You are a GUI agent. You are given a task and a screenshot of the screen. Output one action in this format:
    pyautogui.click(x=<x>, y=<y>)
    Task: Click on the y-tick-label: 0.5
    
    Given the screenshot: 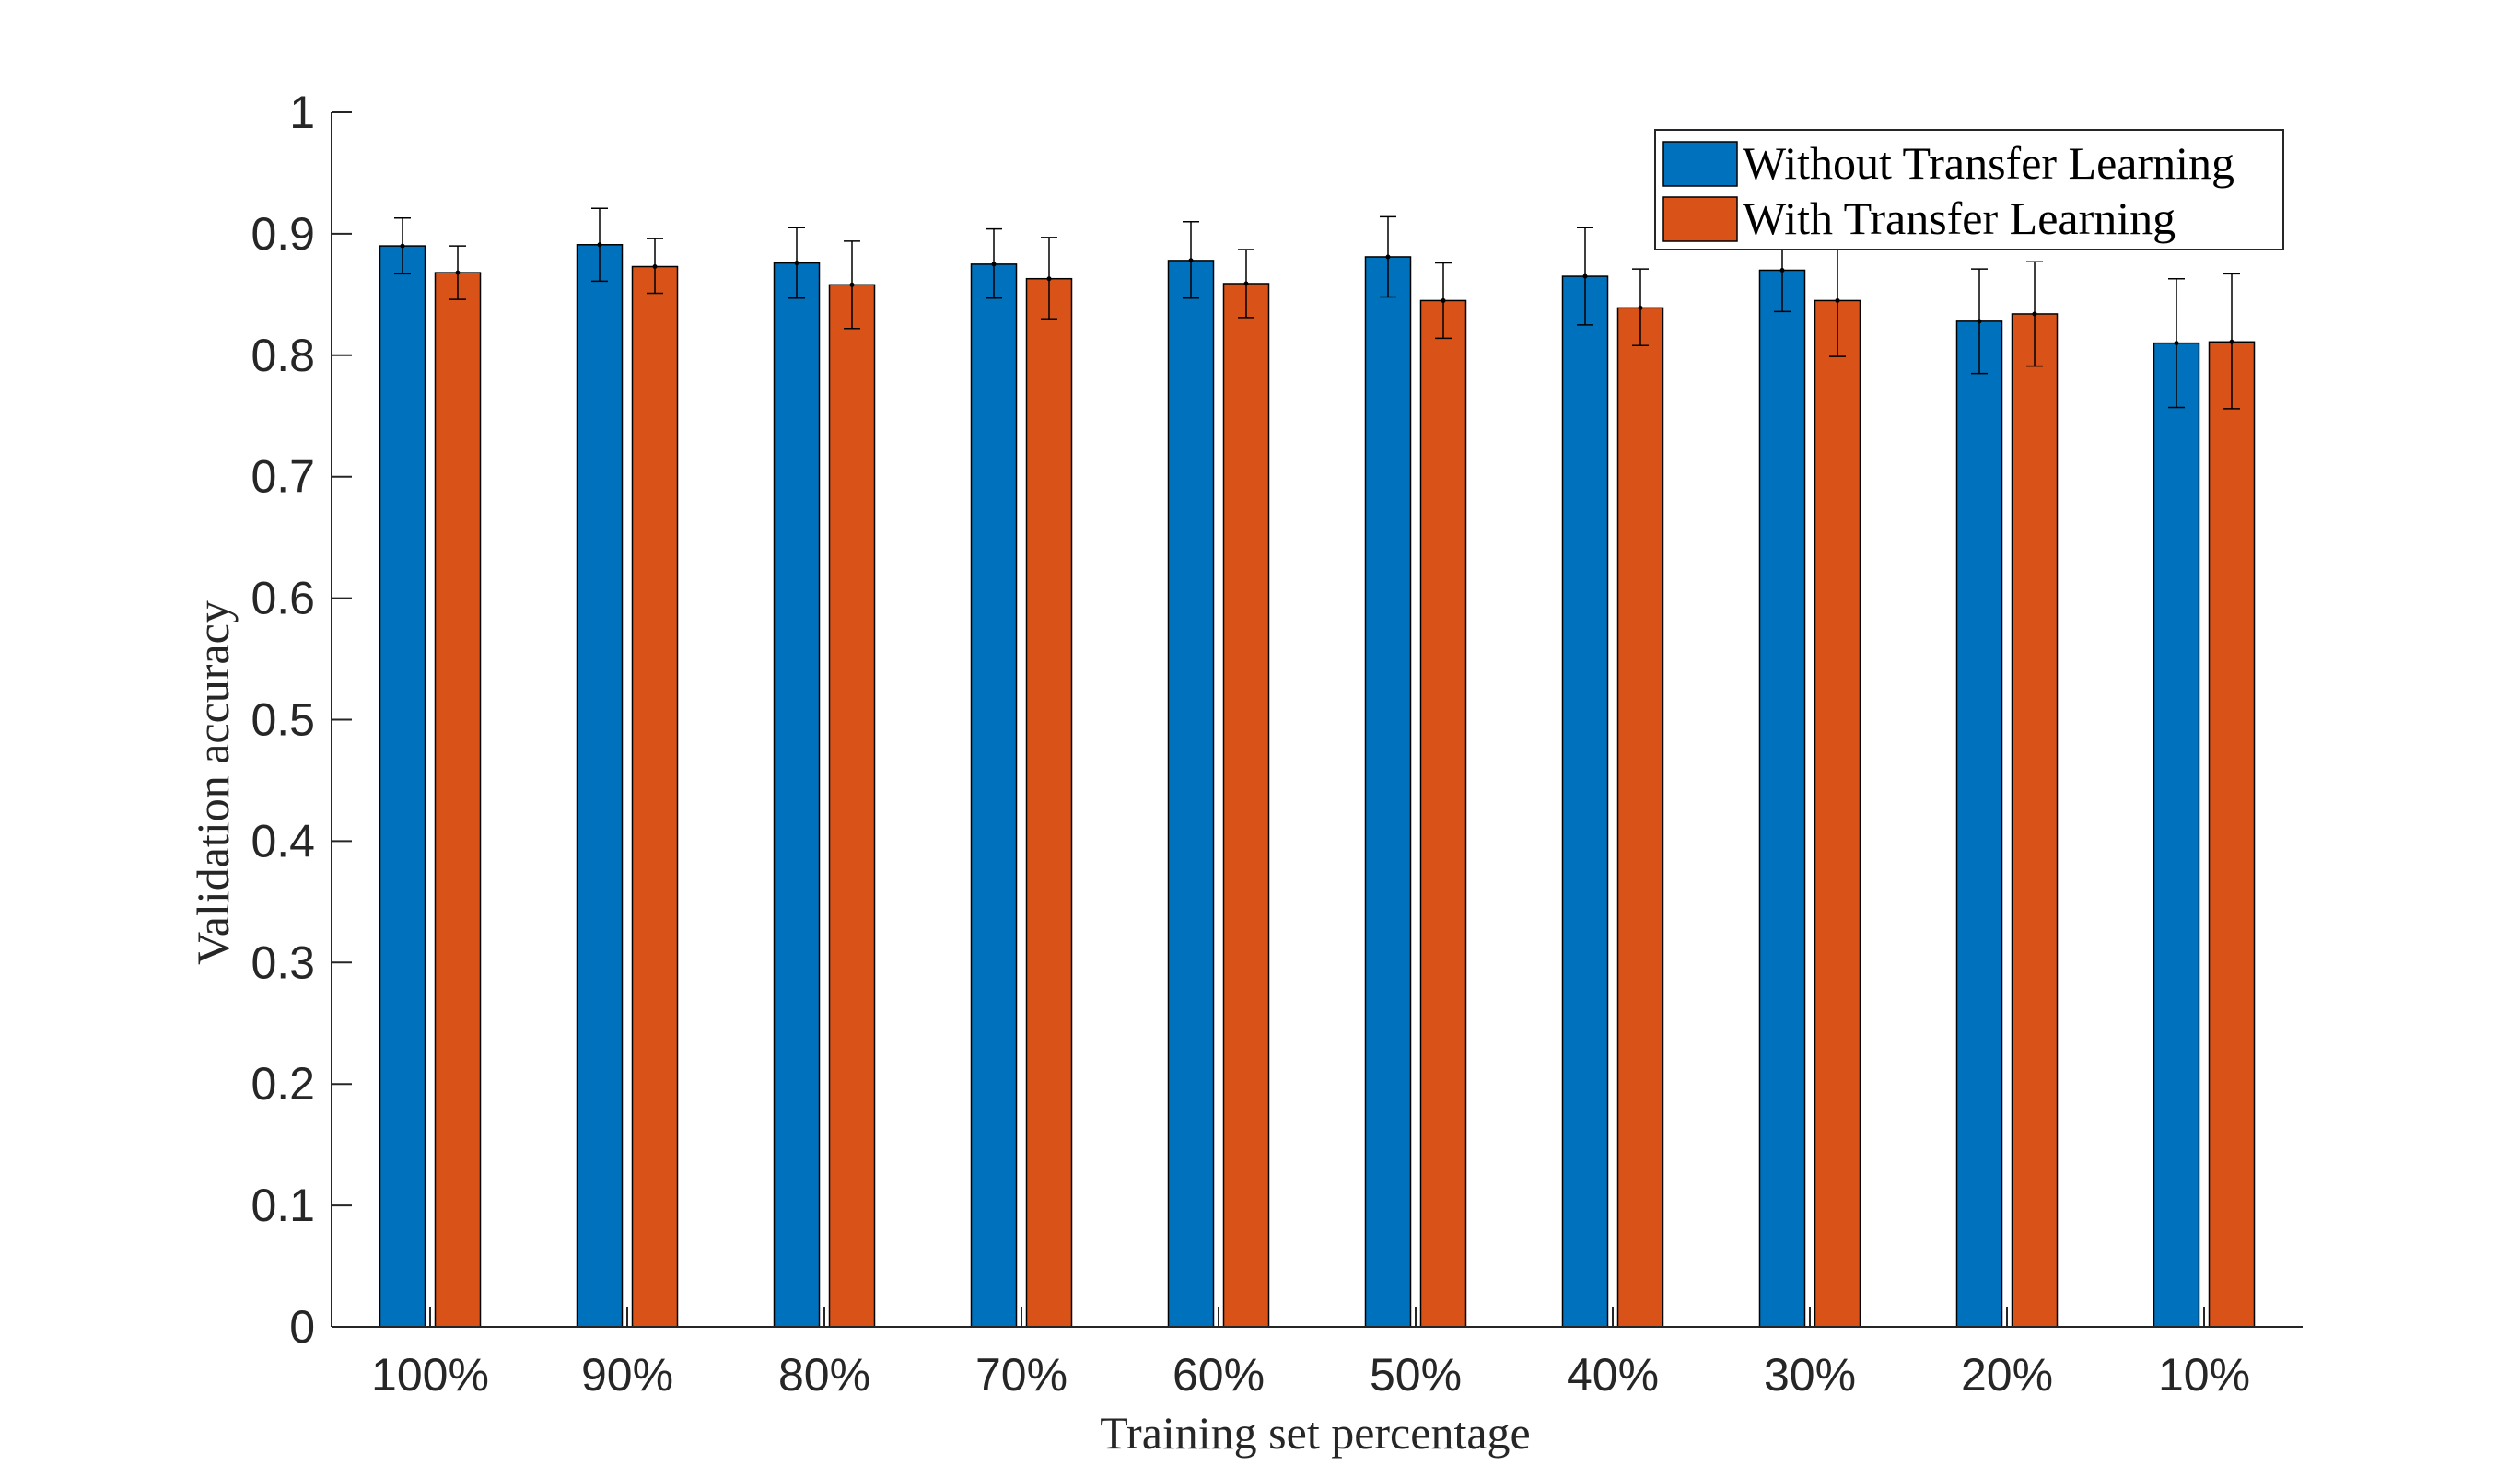 What is the action you would take?
    pyautogui.click(x=283, y=720)
    